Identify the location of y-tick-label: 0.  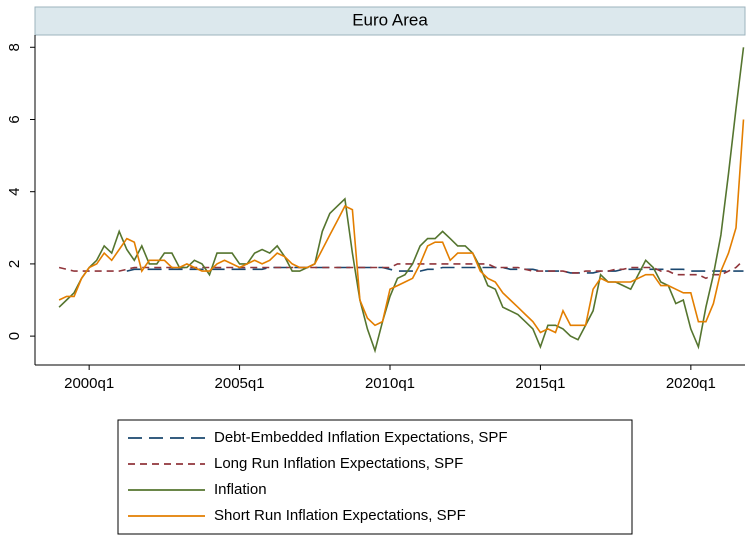
(14, 336).